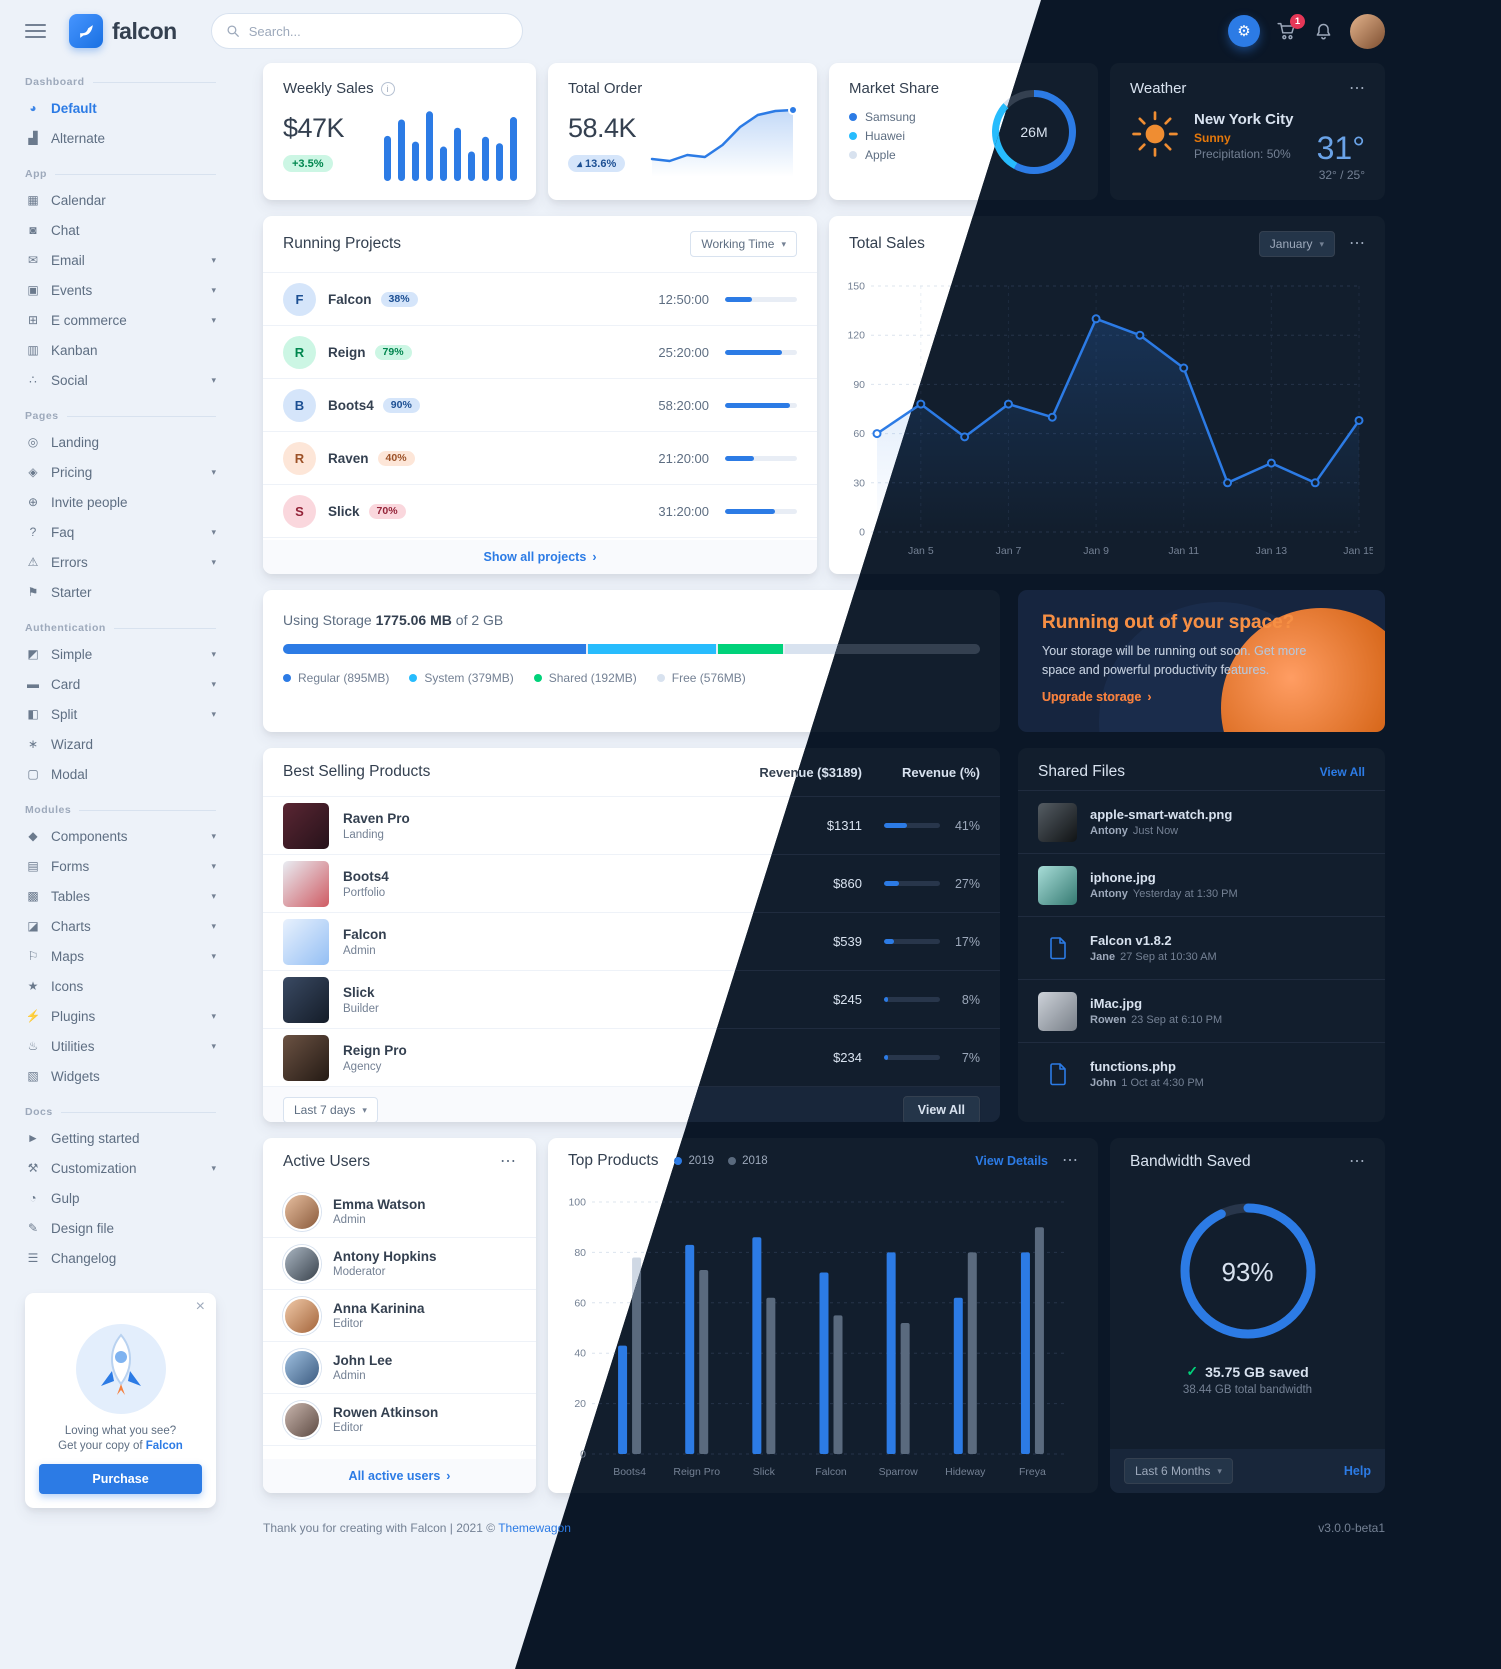 The height and width of the screenshot is (1669, 1501). Describe the element at coordinates (1097, 697) in the screenshot. I see `upgrade-storage-link: Upgrade storage` at that location.